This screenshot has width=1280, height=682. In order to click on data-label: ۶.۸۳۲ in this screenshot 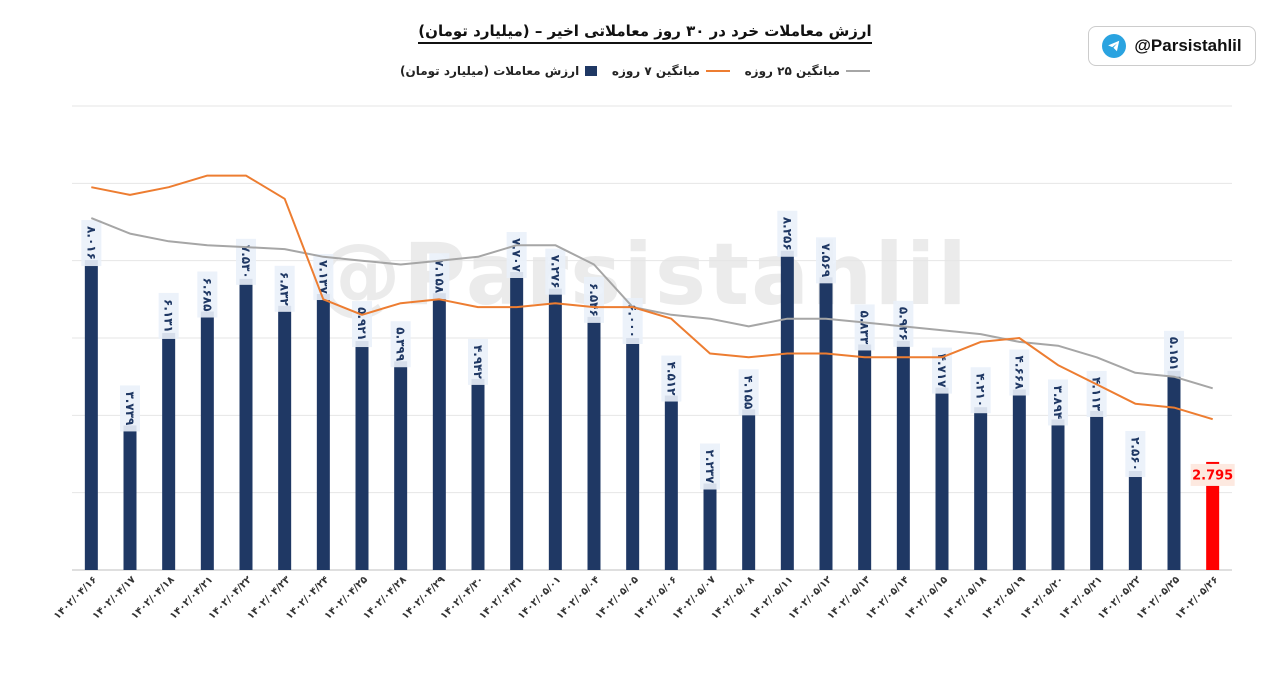, I will do `click(285, 289)`.